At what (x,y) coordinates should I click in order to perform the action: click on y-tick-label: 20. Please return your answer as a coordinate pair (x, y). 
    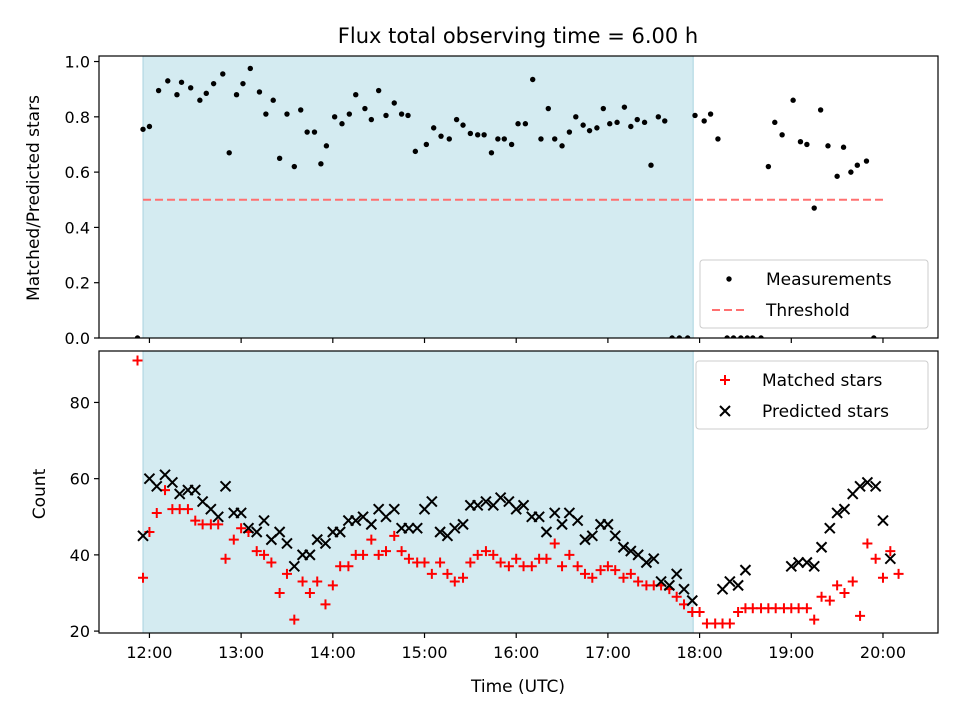
    Looking at the image, I should click on (80, 631).